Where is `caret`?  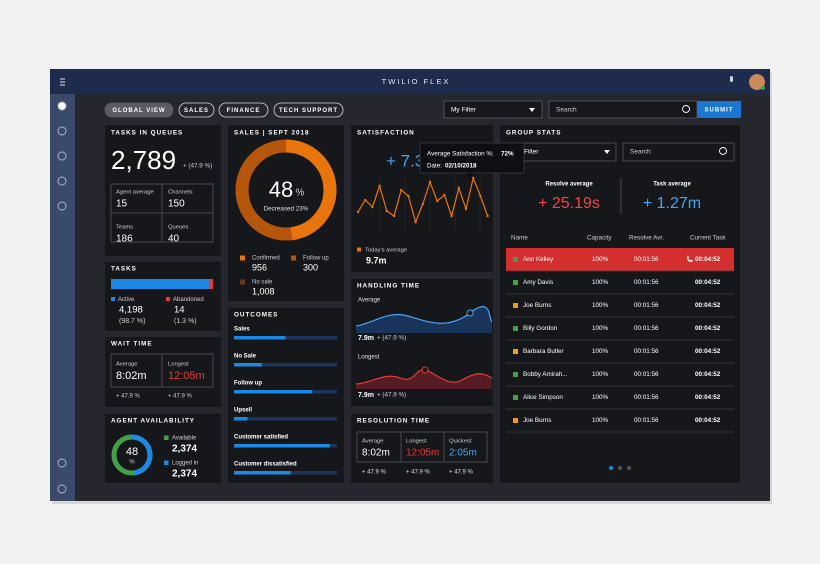 caret is located at coordinates (532, 110).